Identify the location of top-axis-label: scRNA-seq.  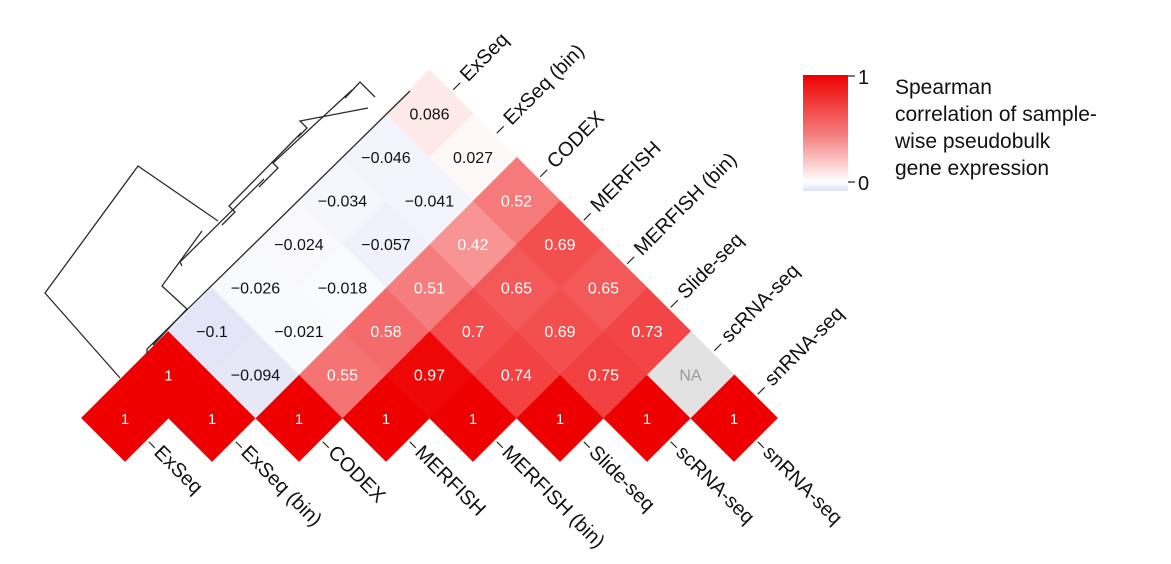
(760, 303).